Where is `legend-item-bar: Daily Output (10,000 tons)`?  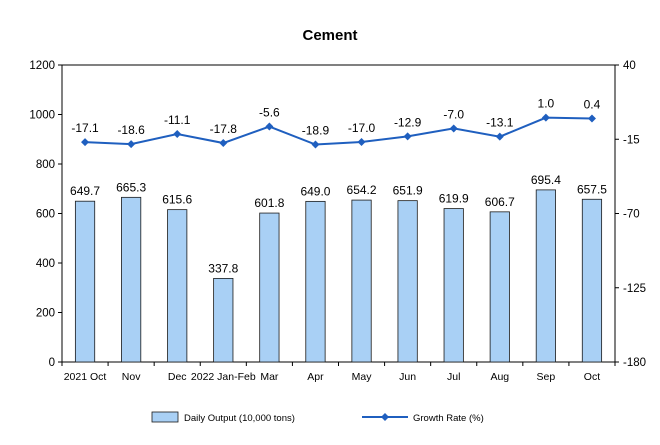
legend-item-bar: Daily Output (10,000 tons) is located at coordinates (223, 417).